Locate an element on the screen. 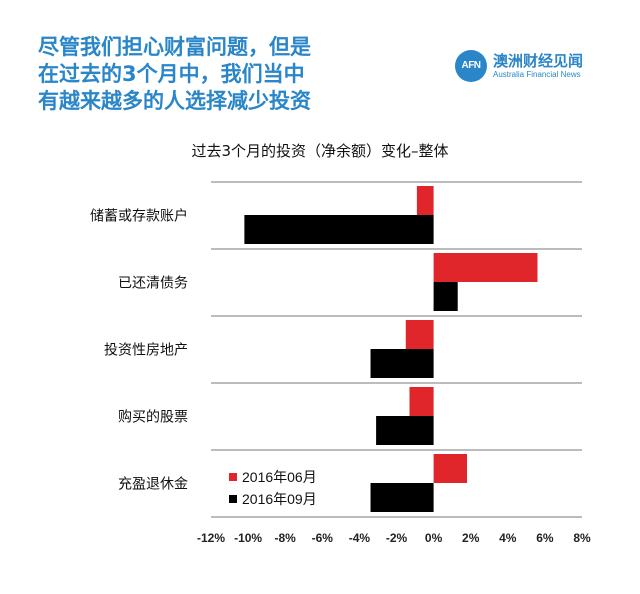 This screenshot has height=594, width=640. brand-logo: AFN 澳洲财经见闻 Australia Financial News is located at coordinates (535, 67).